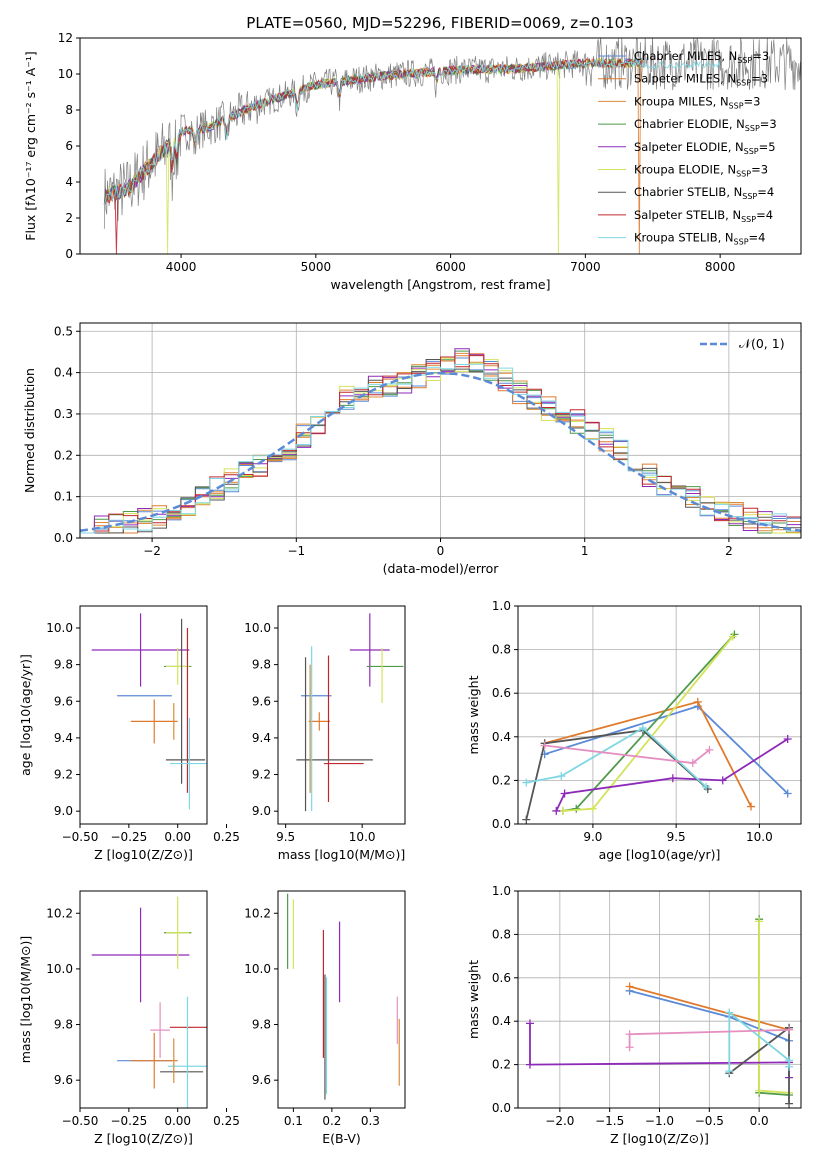 Image resolution: width=819 pixels, height=1170 pixels. What do you see at coordinates (701, 57) in the screenshot?
I see `legend-label: Chabrier MILES, NSSP=3` at bounding box center [701, 57].